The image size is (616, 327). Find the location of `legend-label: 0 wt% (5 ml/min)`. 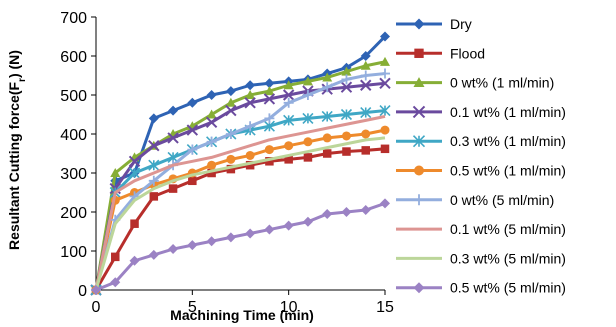

legend-label: 0 wt% (5 ml/min) is located at coordinates (502, 200).